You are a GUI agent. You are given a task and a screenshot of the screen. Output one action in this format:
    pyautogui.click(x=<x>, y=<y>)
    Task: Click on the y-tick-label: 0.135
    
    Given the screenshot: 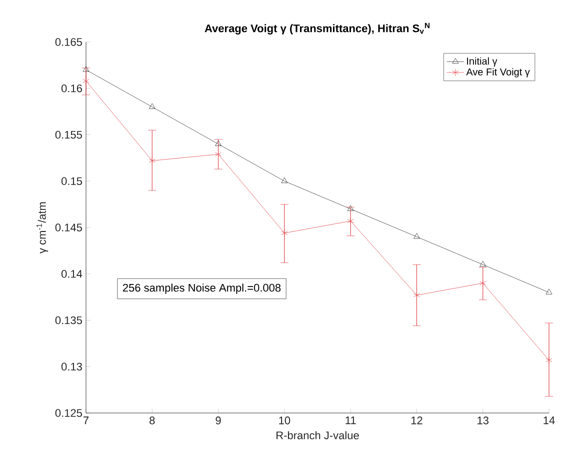 What is the action you would take?
    pyautogui.click(x=68, y=320)
    